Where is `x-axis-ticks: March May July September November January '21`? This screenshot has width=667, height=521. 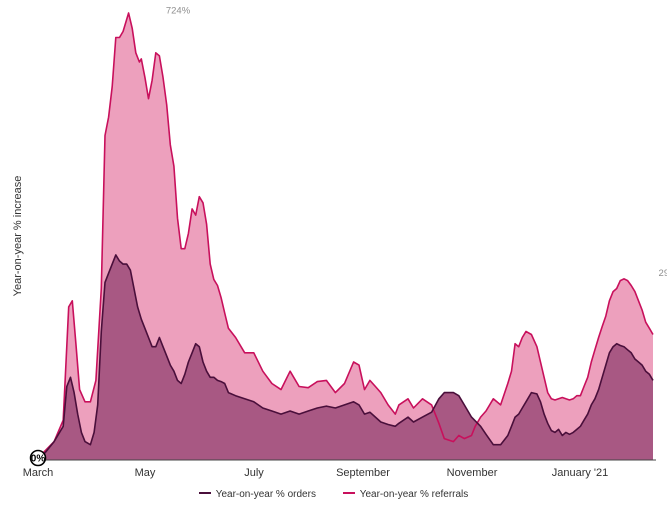 x-axis-ticks: March May July September November January '21 is located at coordinates (316, 473).